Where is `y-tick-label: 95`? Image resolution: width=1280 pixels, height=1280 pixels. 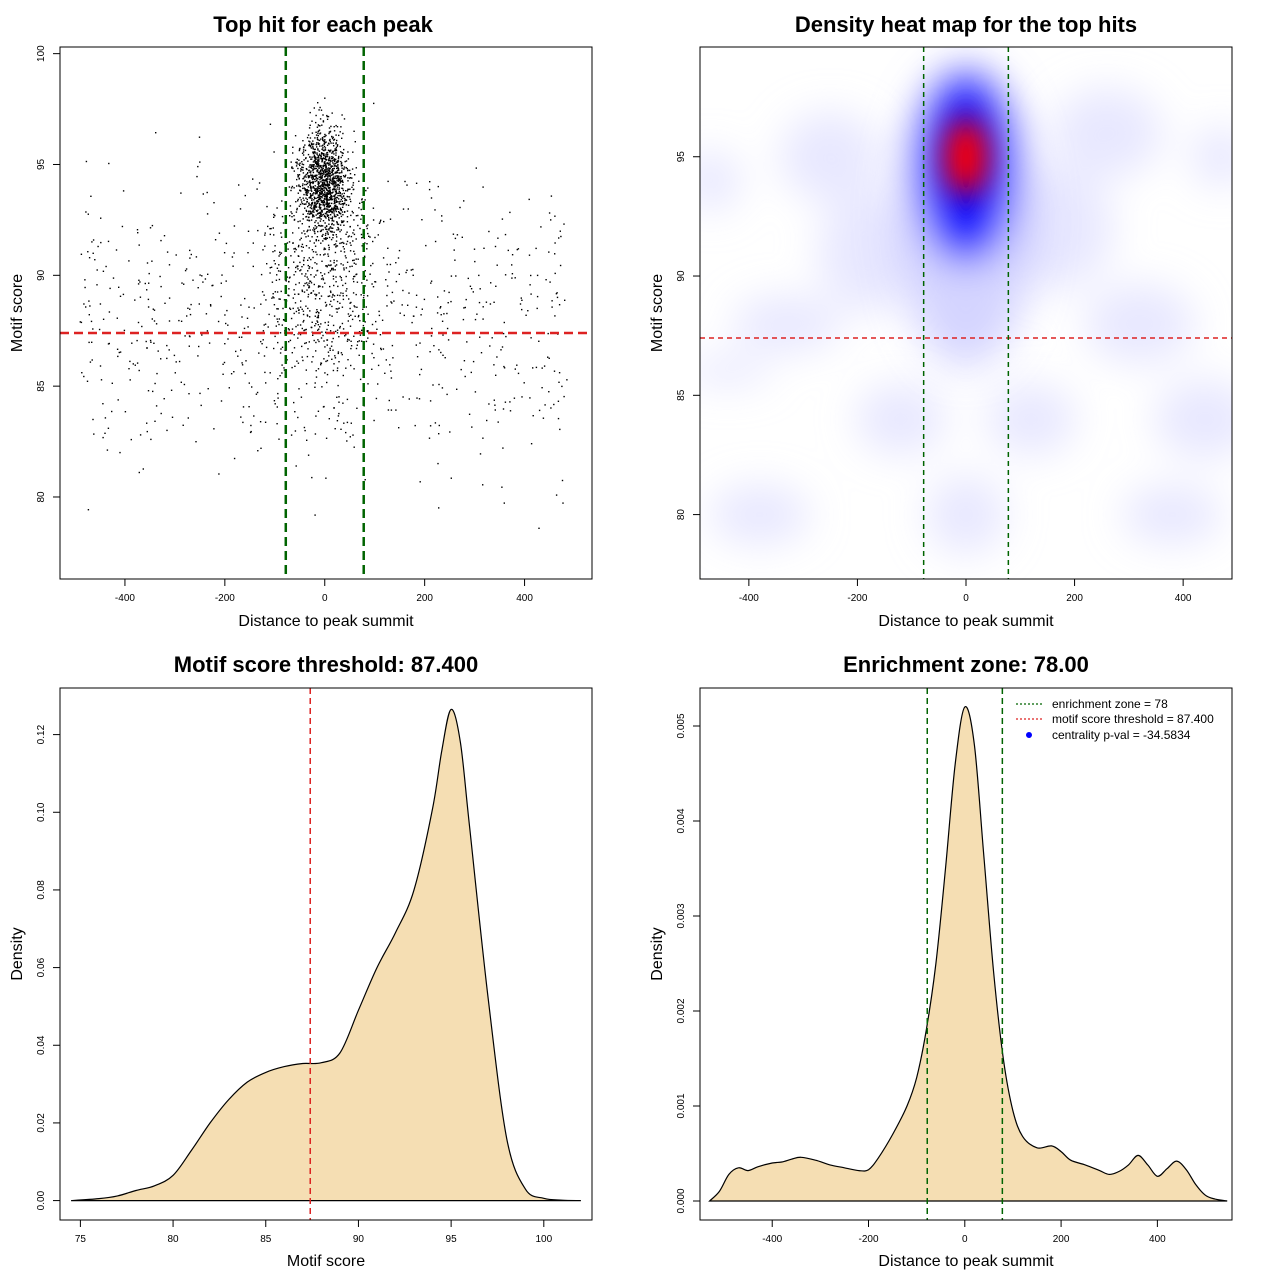 y-tick-label: 95 is located at coordinates (41, 164).